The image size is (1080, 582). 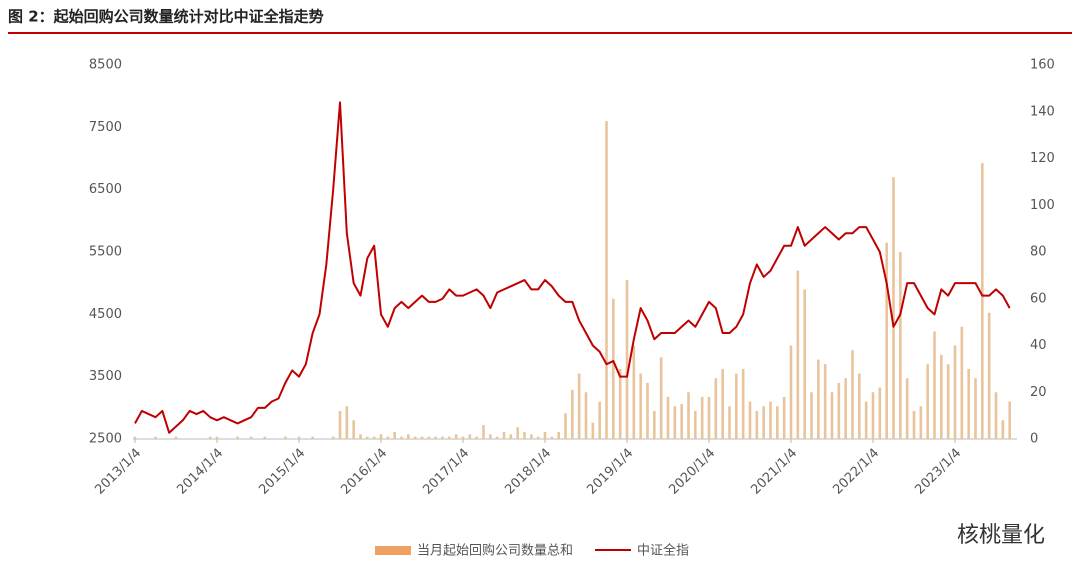 I want to click on y-tick-label: 4500, so click(x=105, y=314).